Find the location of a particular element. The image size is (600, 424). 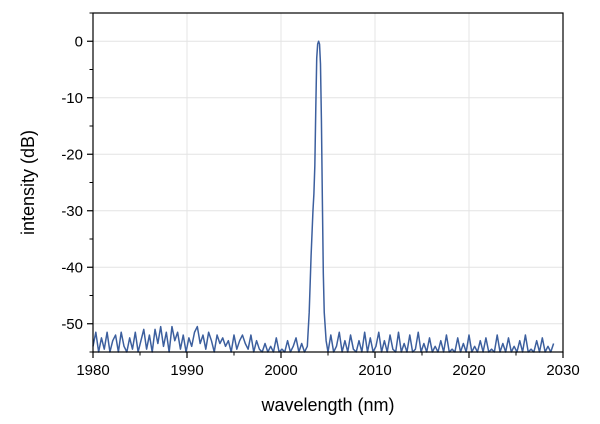

x-tick-label: 2020 is located at coordinates (468, 370).